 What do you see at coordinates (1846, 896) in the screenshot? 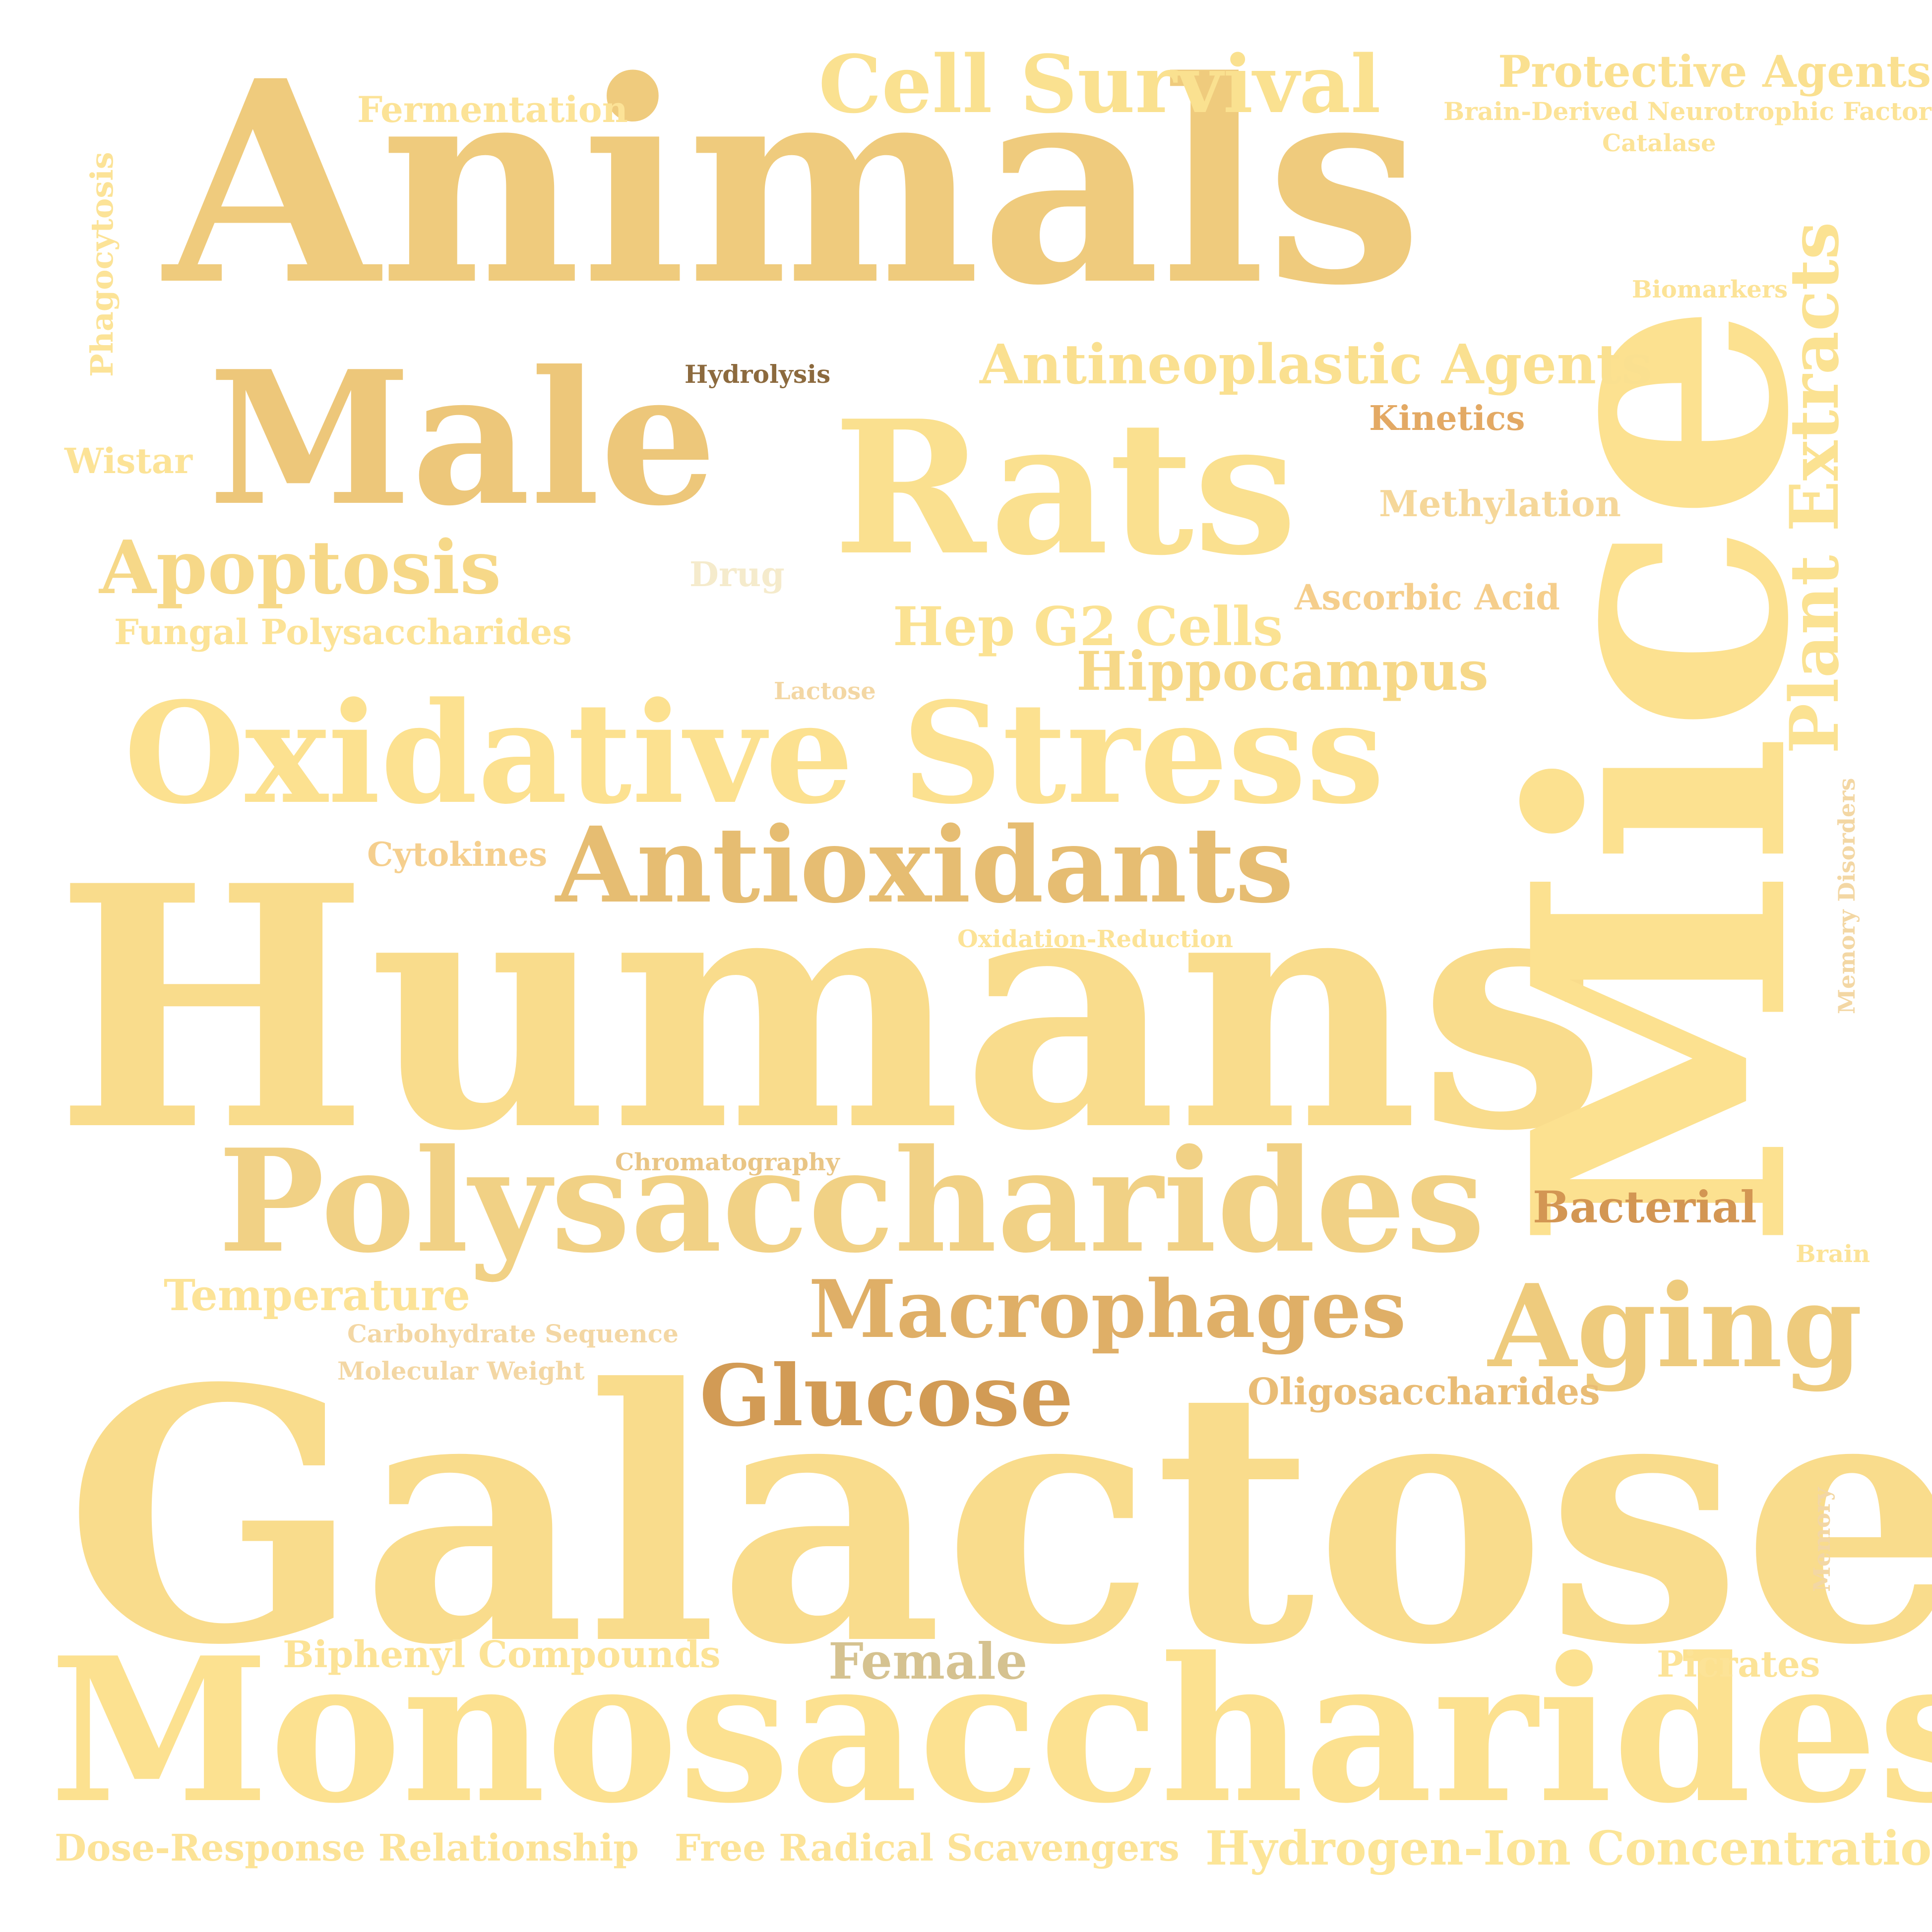
I see `word-memory-disorders: Memory Disorders` at bounding box center [1846, 896].